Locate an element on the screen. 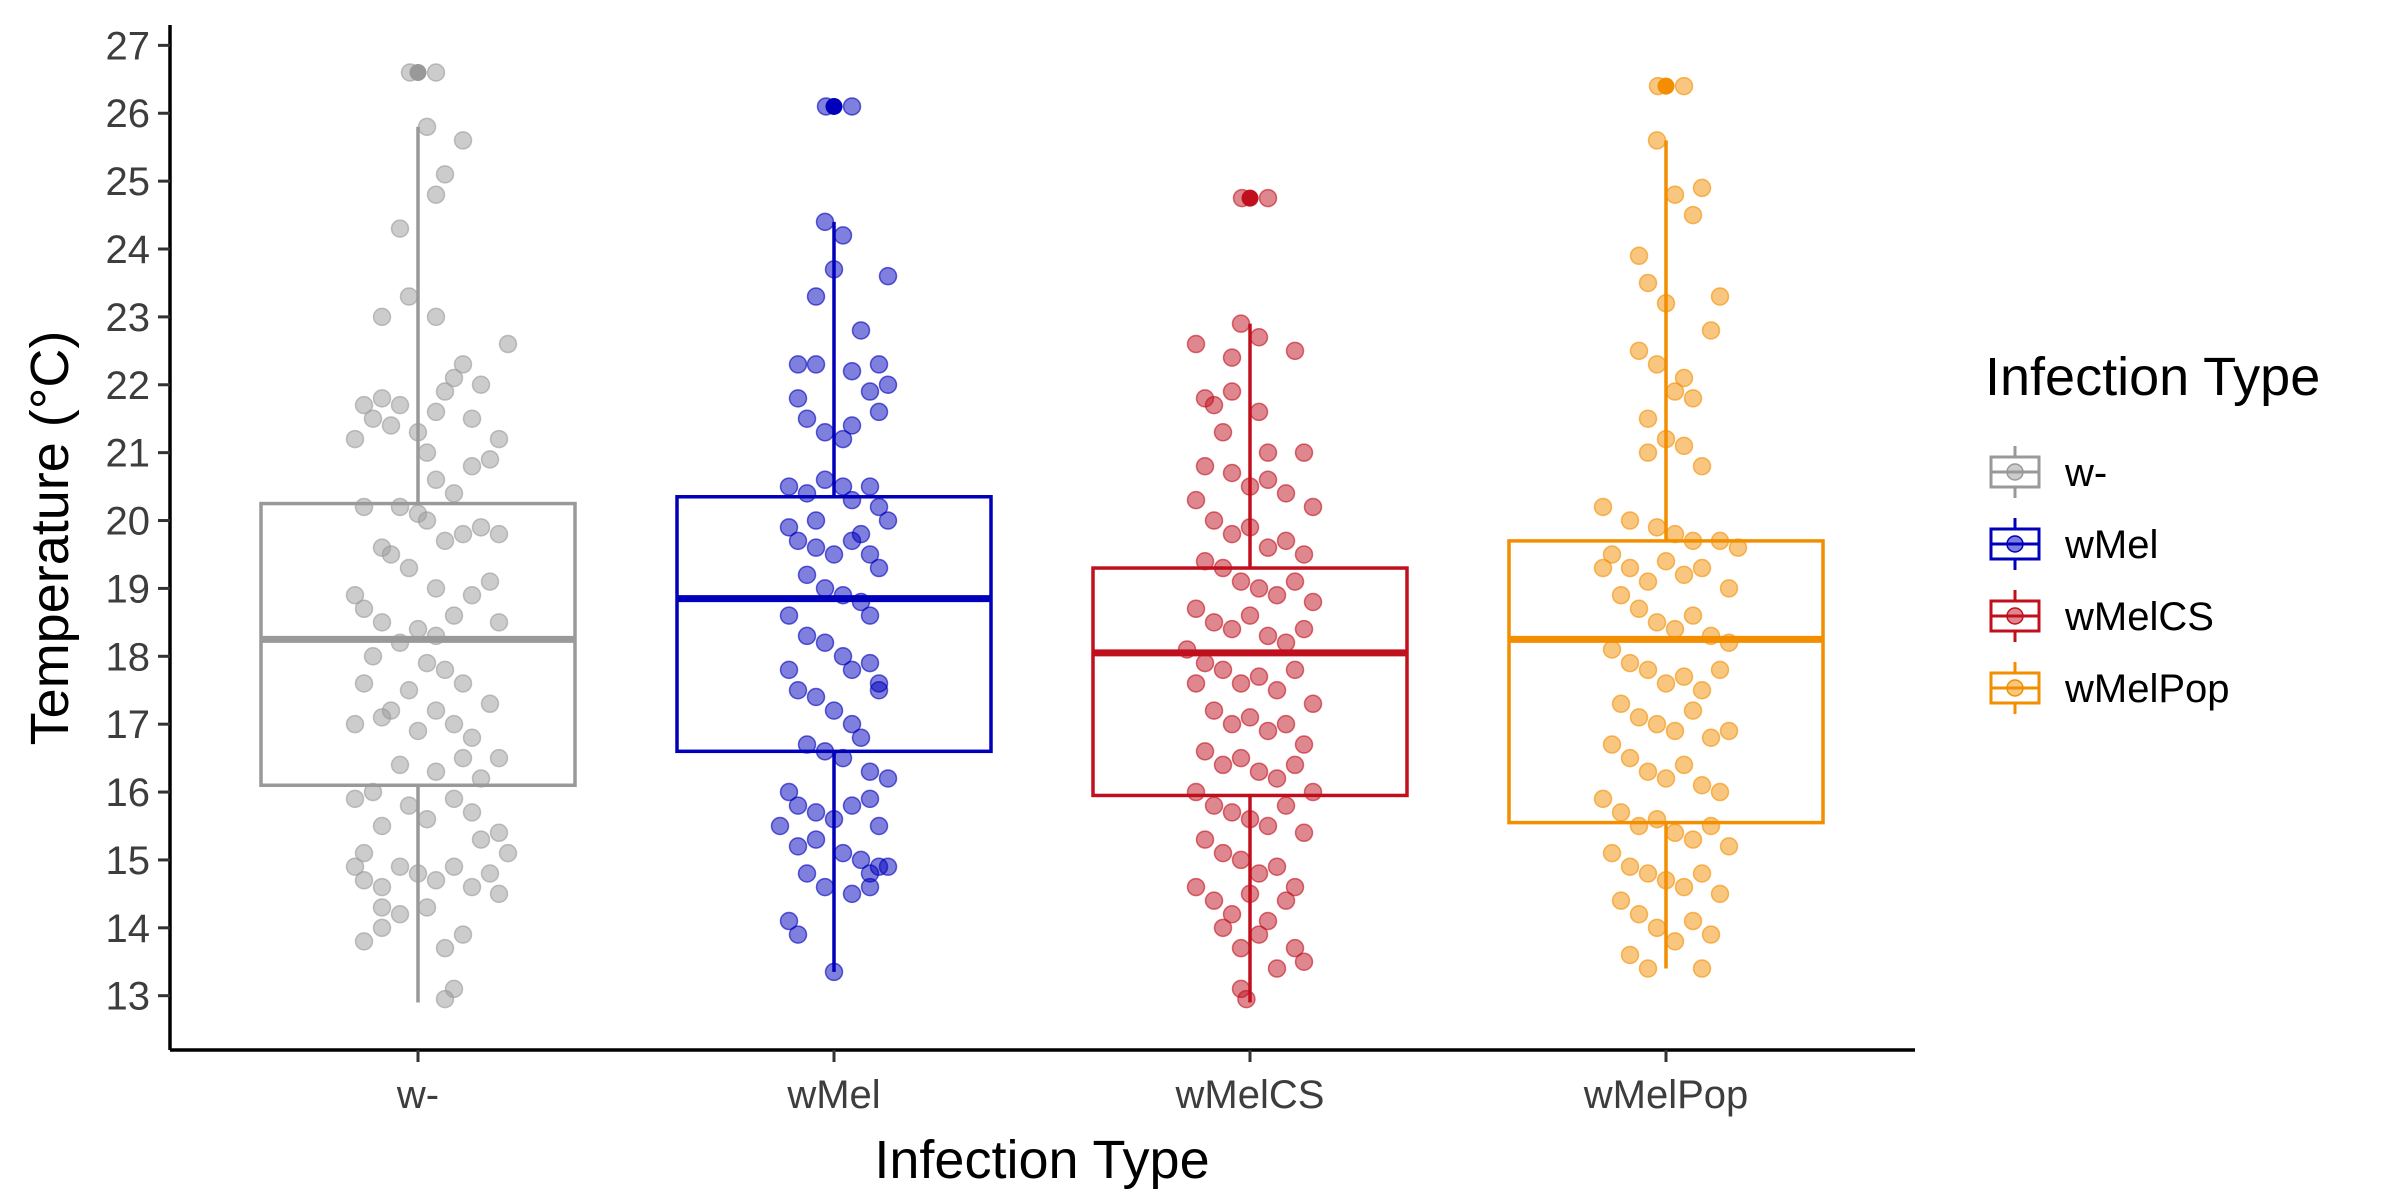  y-axis-ticks: 13 14 15 16 17 18 19 20 21 22 23 24 25 26 27 is located at coordinates (138, 521).